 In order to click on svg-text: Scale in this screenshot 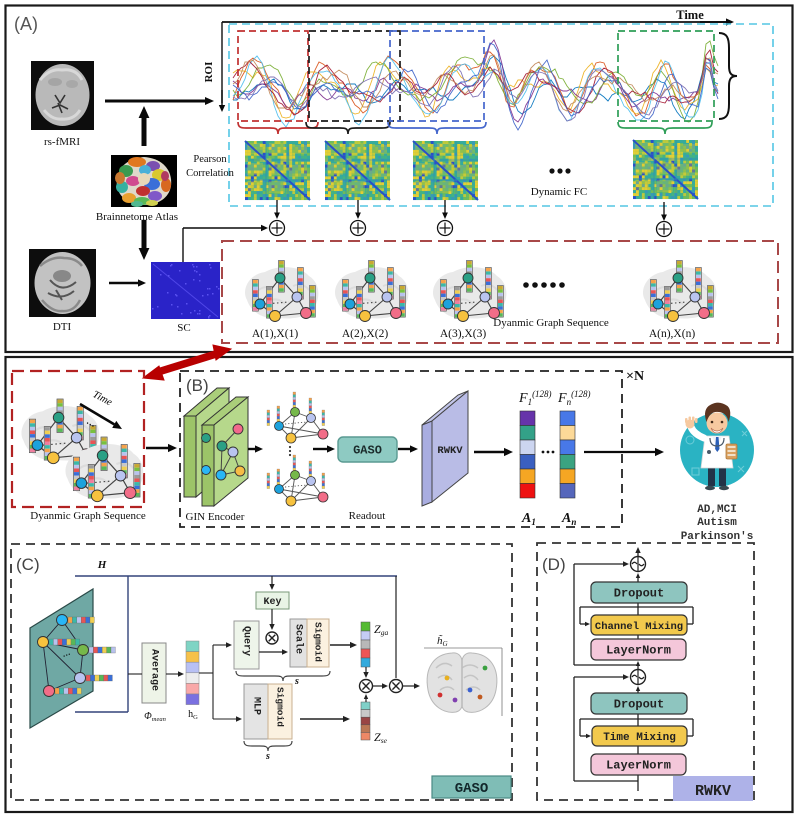, I will do `click(299, 639)`.